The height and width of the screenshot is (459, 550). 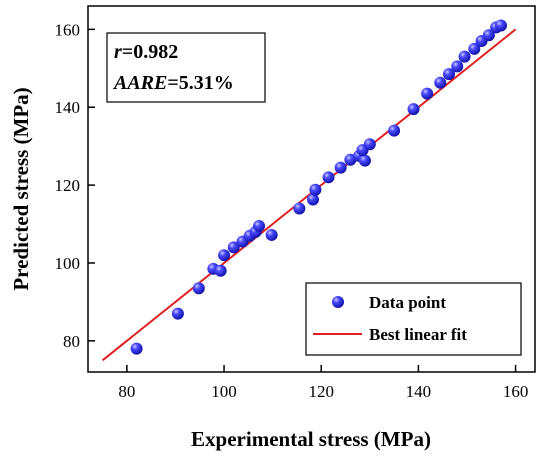 What do you see at coordinates (118, 52) in the screenshot?
I see `r-symbol: r` at bounding box center [118, 52].